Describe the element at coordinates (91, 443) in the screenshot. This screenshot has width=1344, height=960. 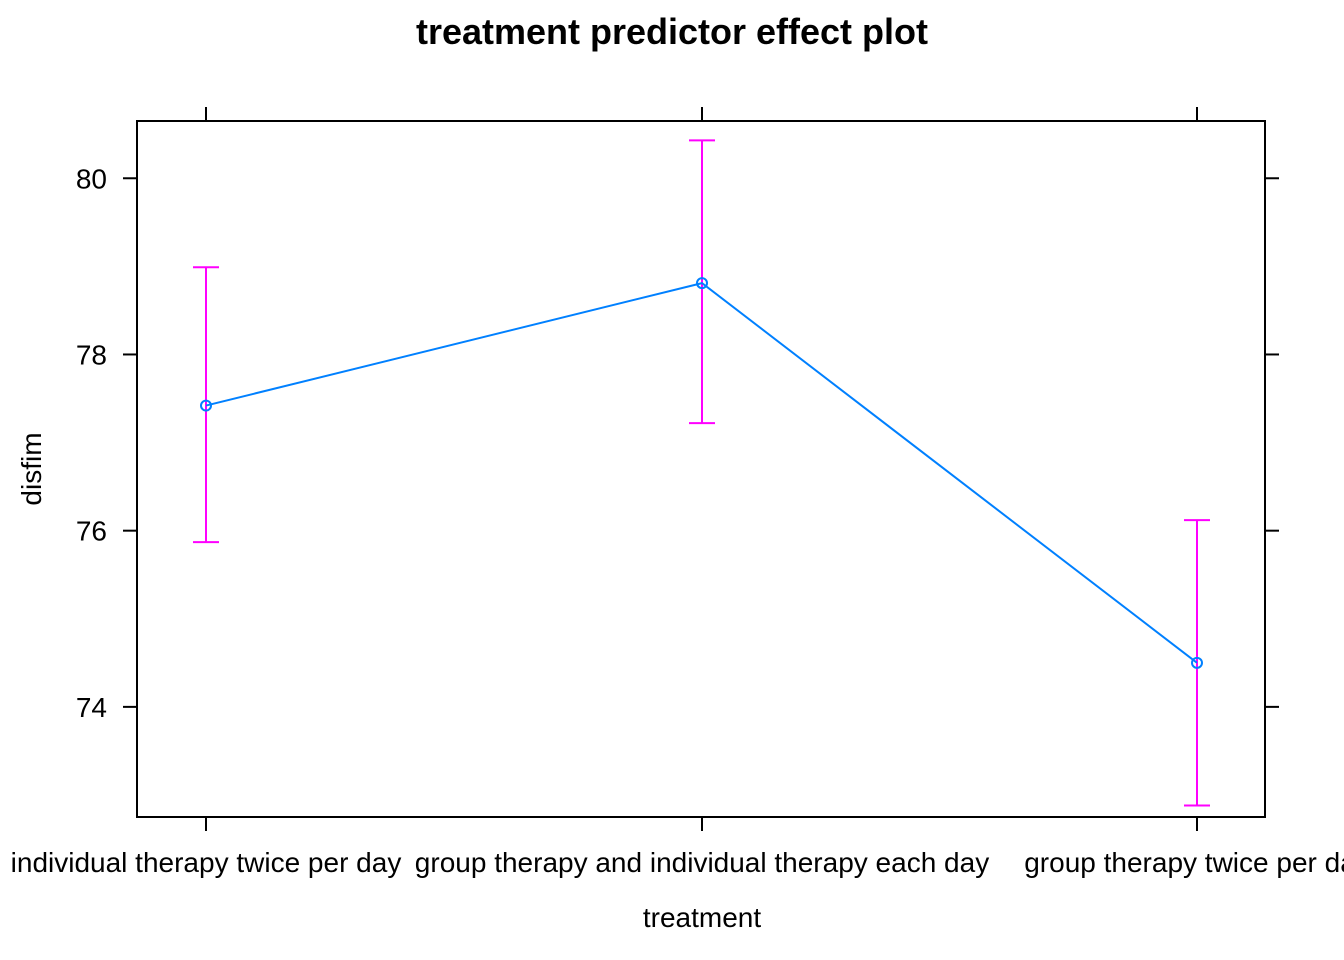
I see `y-tick-labels: 74 76 78 80` at that location.